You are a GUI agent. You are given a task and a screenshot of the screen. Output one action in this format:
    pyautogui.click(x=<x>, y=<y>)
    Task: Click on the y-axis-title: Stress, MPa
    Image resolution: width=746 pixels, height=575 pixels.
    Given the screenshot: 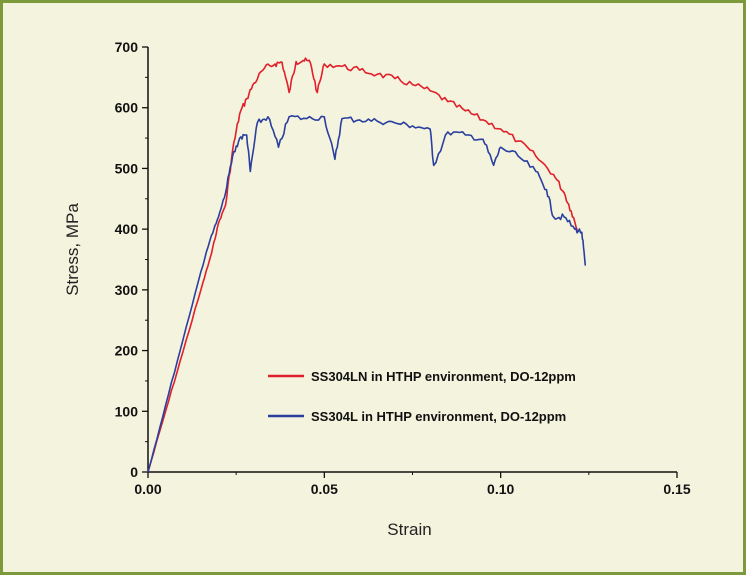 What is the action you would take?
    pyautogui.click(x=72, y=249)
    